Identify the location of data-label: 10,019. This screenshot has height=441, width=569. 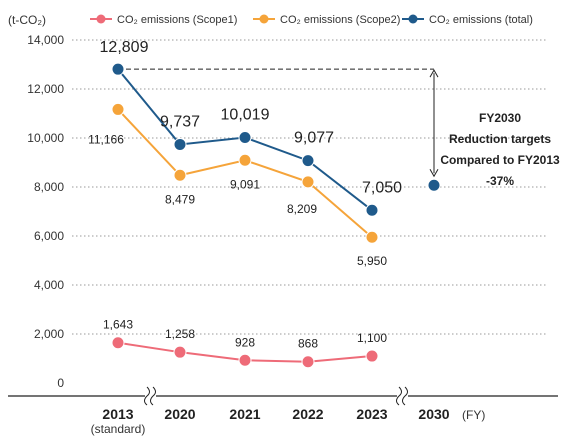
(245, 115).